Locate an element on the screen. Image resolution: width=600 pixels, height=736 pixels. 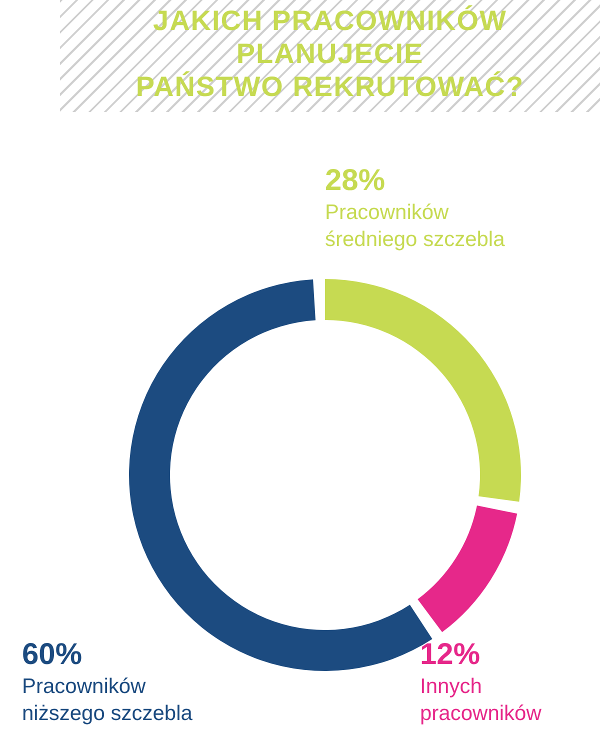
data-label: 60% is located at coordinates (52, 654).